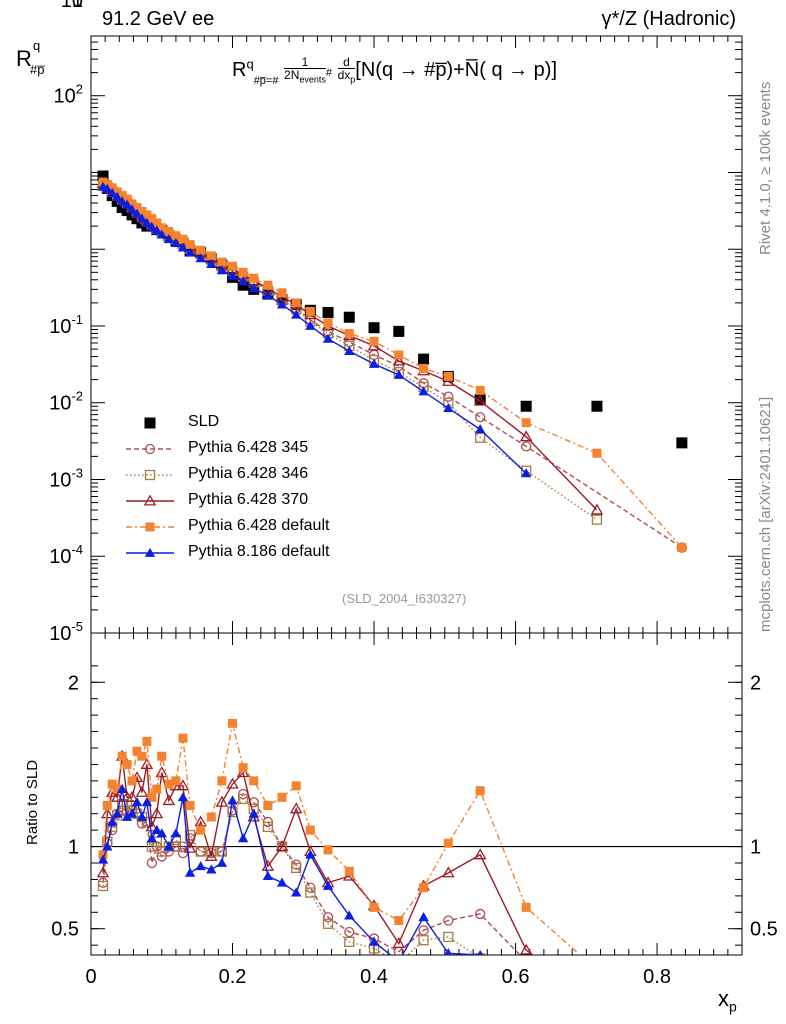 The image size is (786, 1024). Describe the element at coordinates (305, 62) in the screenshot. I see `formula-frac-num: 1` at that location.